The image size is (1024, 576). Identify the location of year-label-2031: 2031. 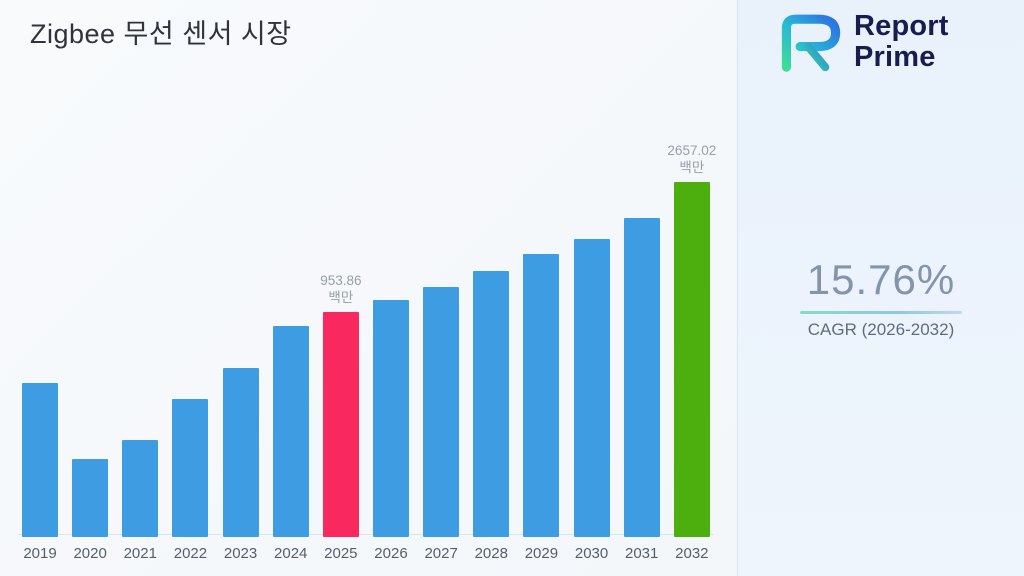
(642, 553).